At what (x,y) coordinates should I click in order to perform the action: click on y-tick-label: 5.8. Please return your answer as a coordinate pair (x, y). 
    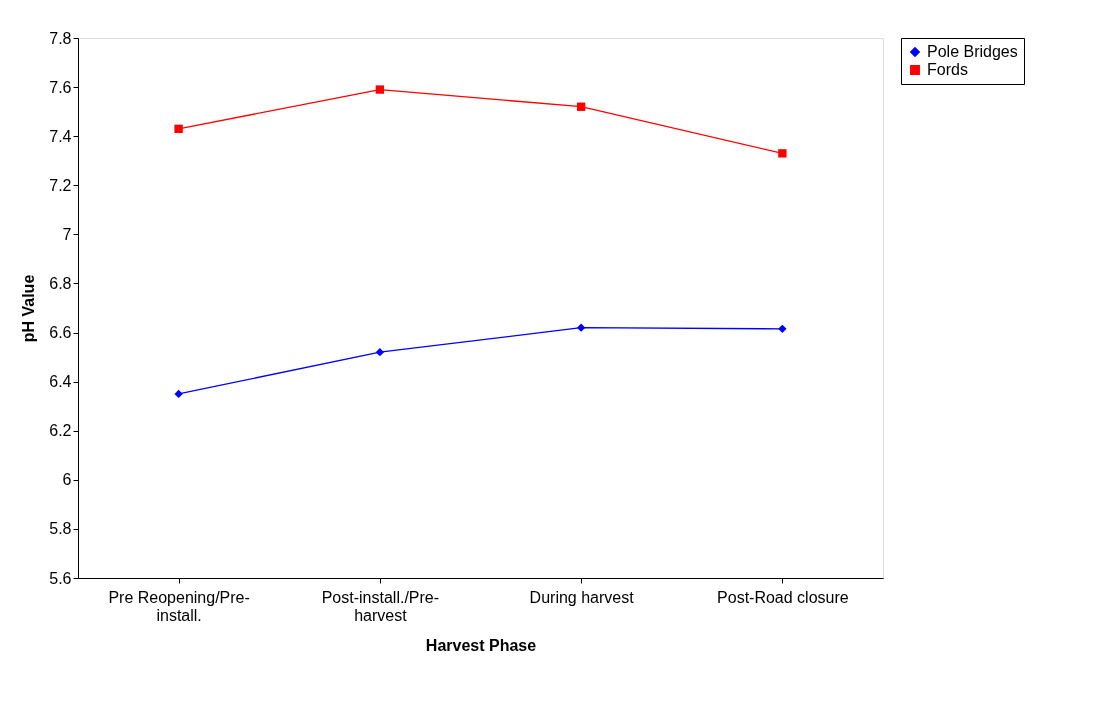
    Looking at the image, I should click on (60, 529).